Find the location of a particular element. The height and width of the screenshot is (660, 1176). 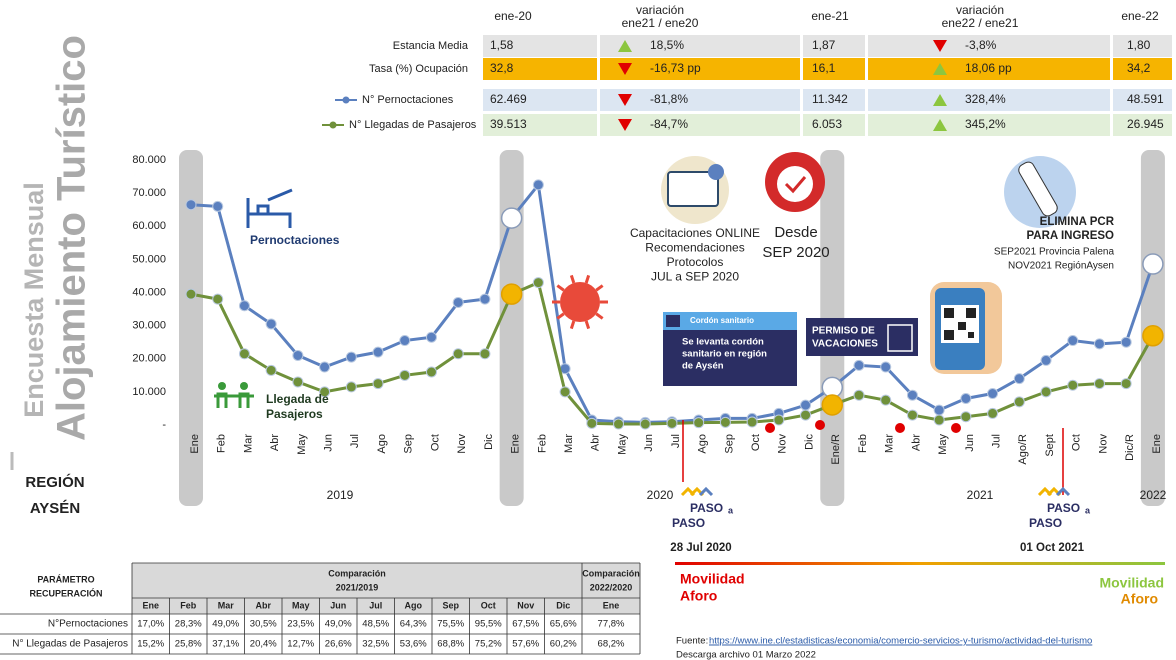

summary-variation: 18,5% is located at coordinates (667, 45).